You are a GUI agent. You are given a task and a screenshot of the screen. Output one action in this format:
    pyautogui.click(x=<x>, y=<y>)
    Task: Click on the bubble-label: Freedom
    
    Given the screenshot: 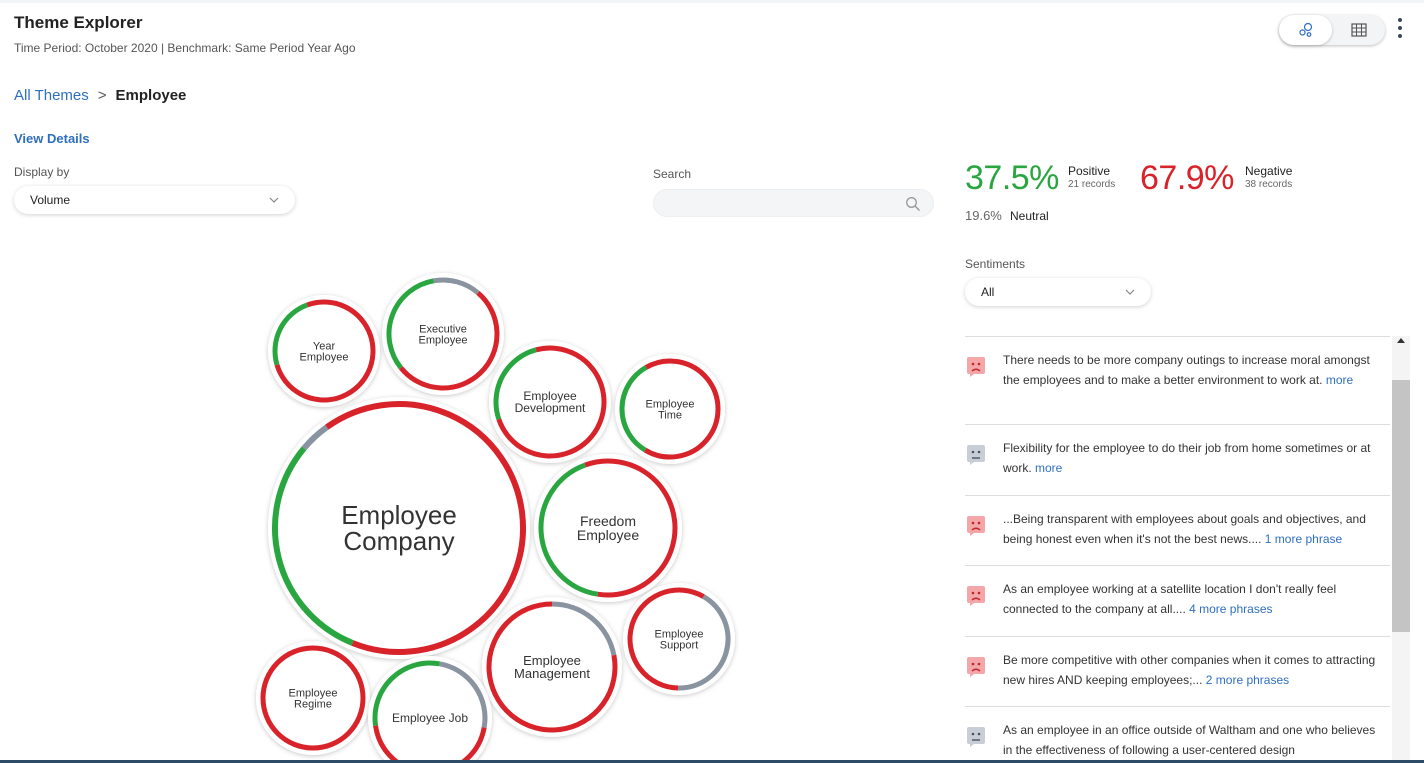 What is the action you would take?
    pyautogui.click(x=608, y=521)
    